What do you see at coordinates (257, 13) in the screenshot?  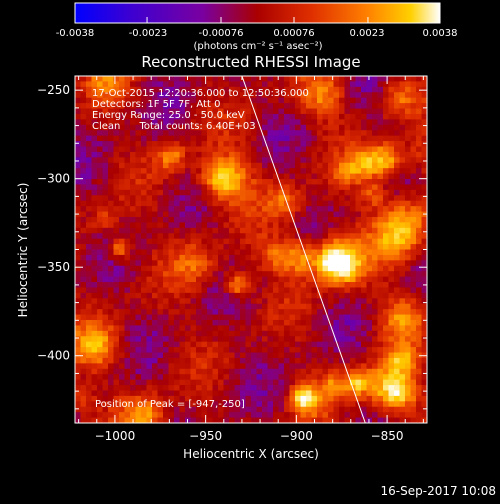 I see `colorbar` at bounding box center [257, 13].